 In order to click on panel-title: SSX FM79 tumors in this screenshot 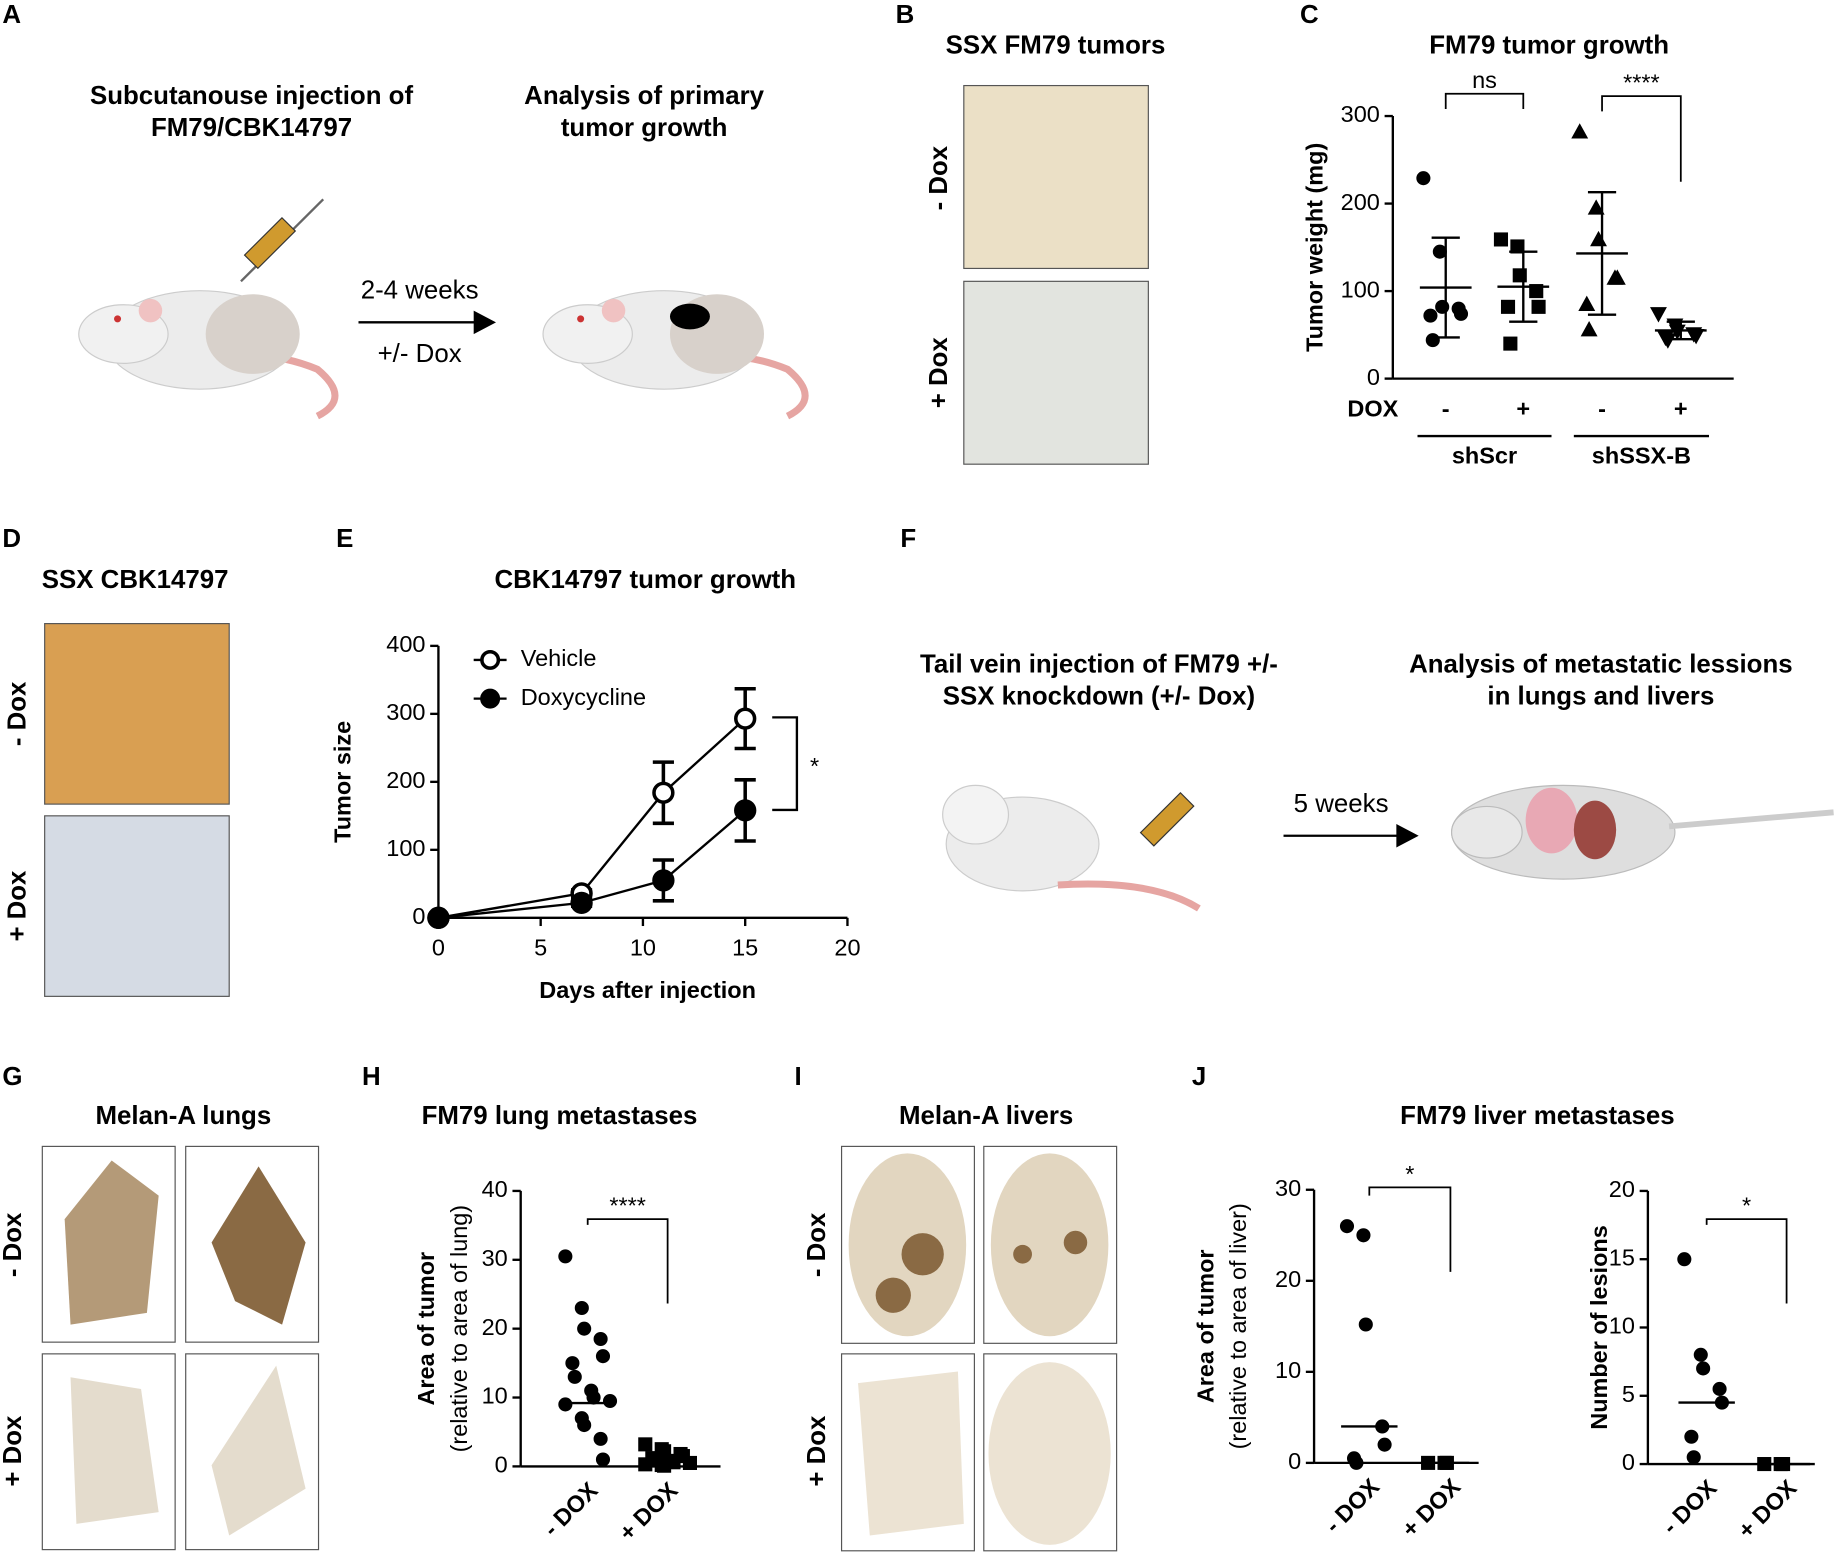, I will do `click(1056, 46)`.